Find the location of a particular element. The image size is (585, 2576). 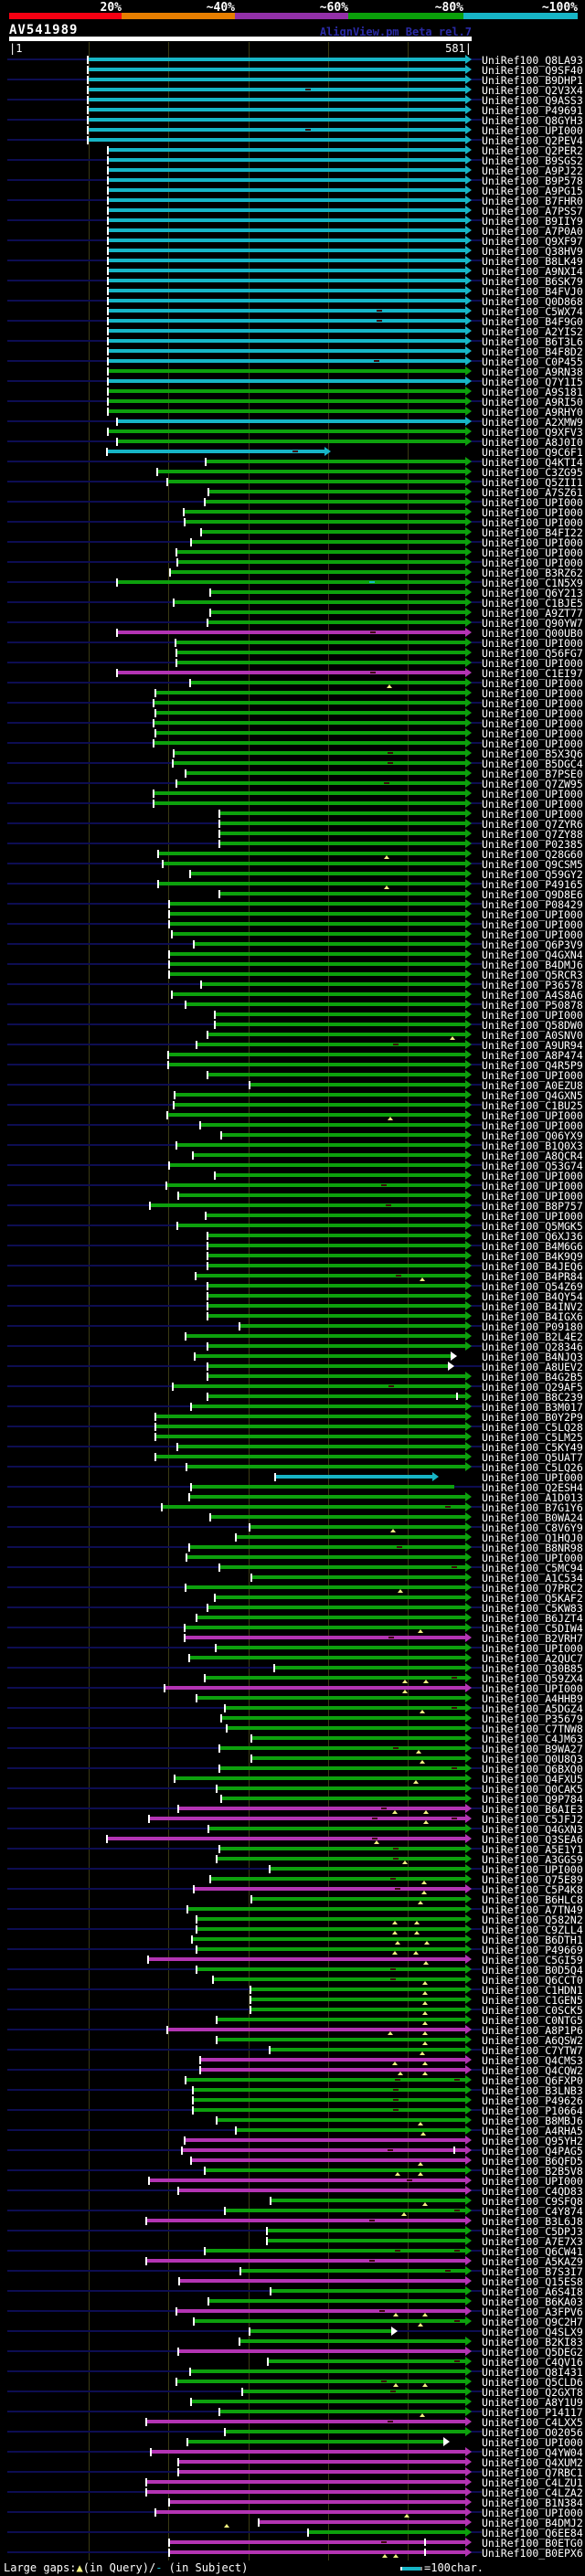

hit-row: UniRef100_A1C534 is located at coordinates (293, 1578).